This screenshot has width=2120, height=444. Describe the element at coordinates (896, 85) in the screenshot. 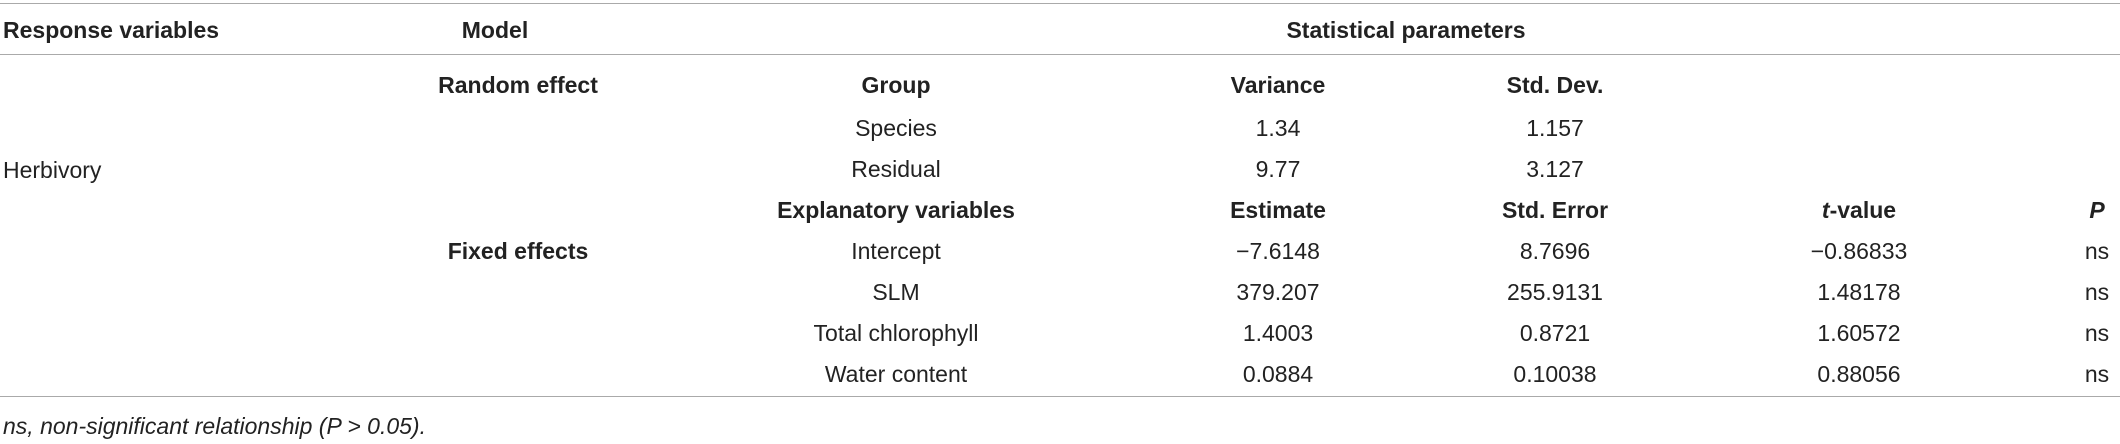

I see `column-header: Group` at that location.